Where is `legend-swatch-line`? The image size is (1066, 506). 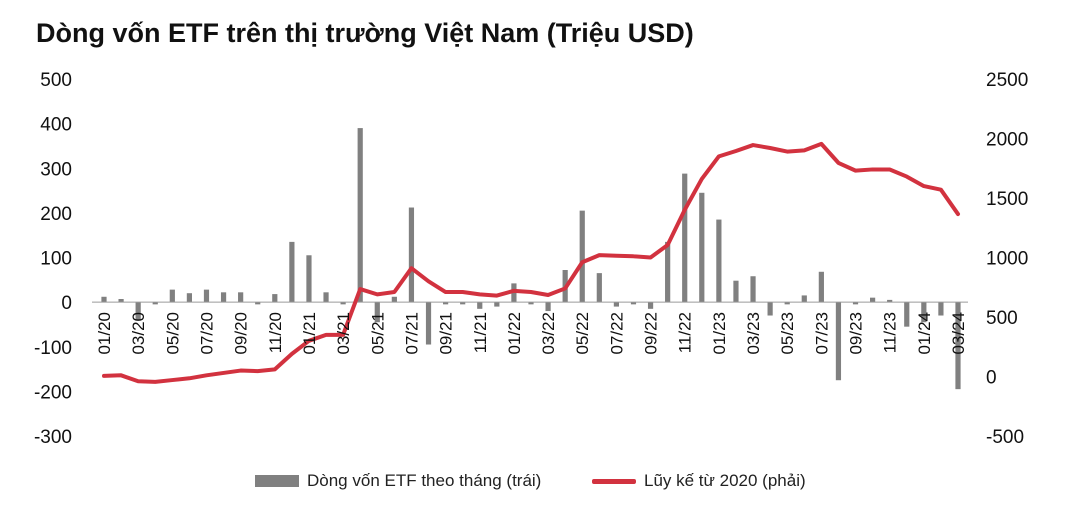 legend-swatch-line is located at coordinates (614, 481).